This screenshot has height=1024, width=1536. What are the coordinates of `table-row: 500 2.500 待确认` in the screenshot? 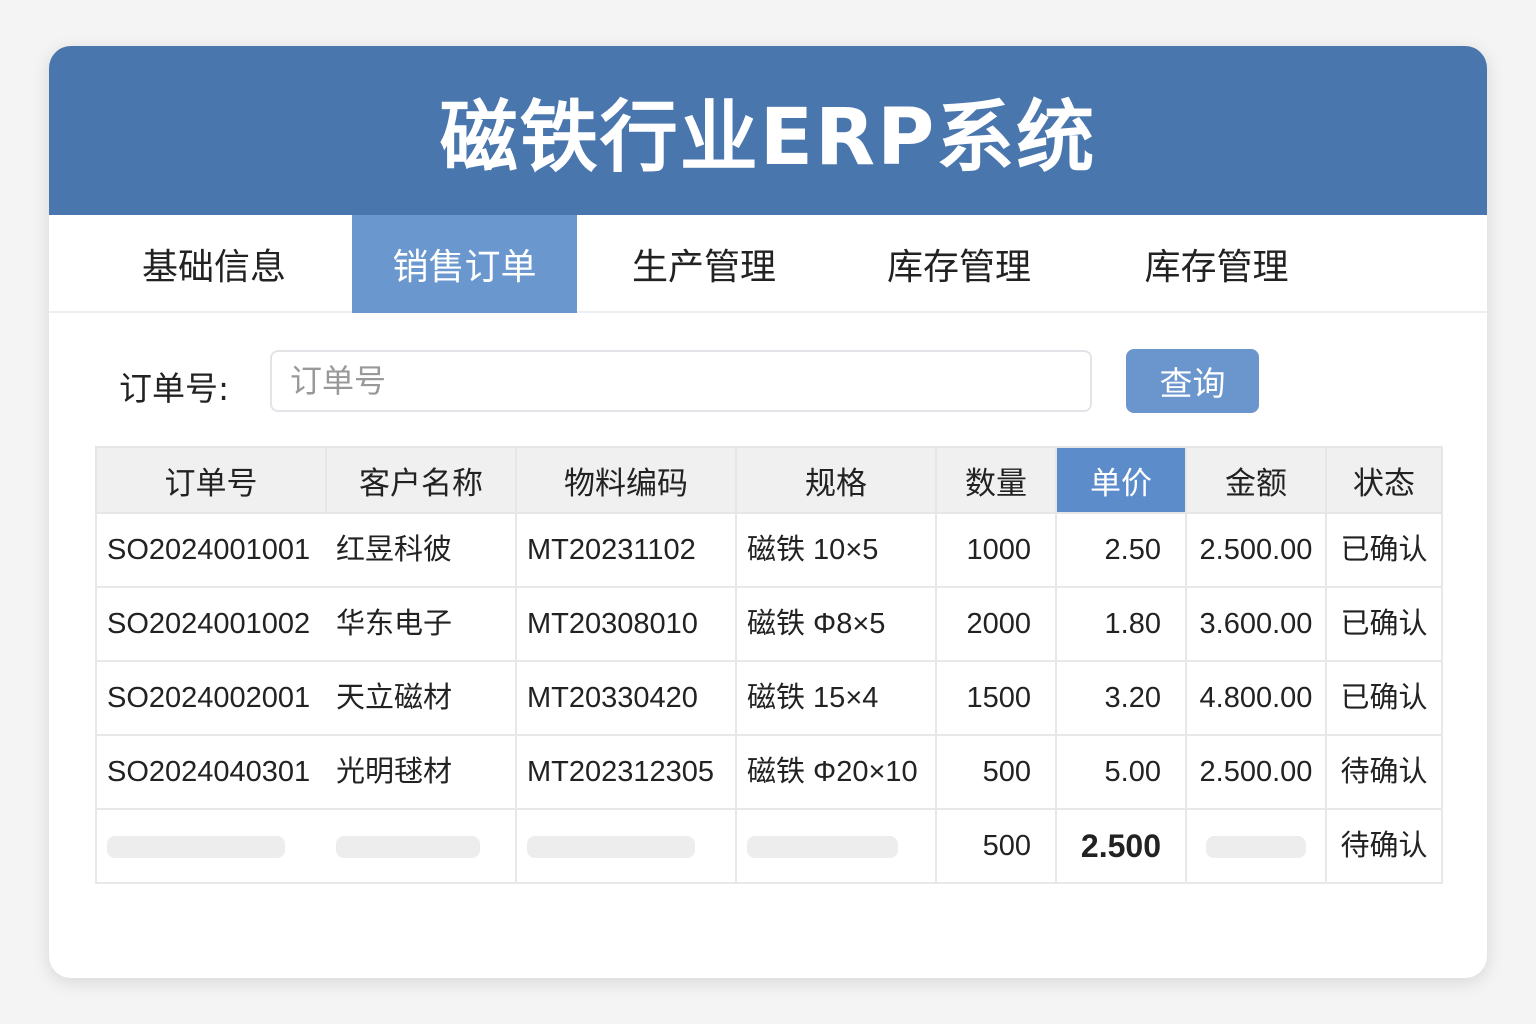 It's located at (769, 846).